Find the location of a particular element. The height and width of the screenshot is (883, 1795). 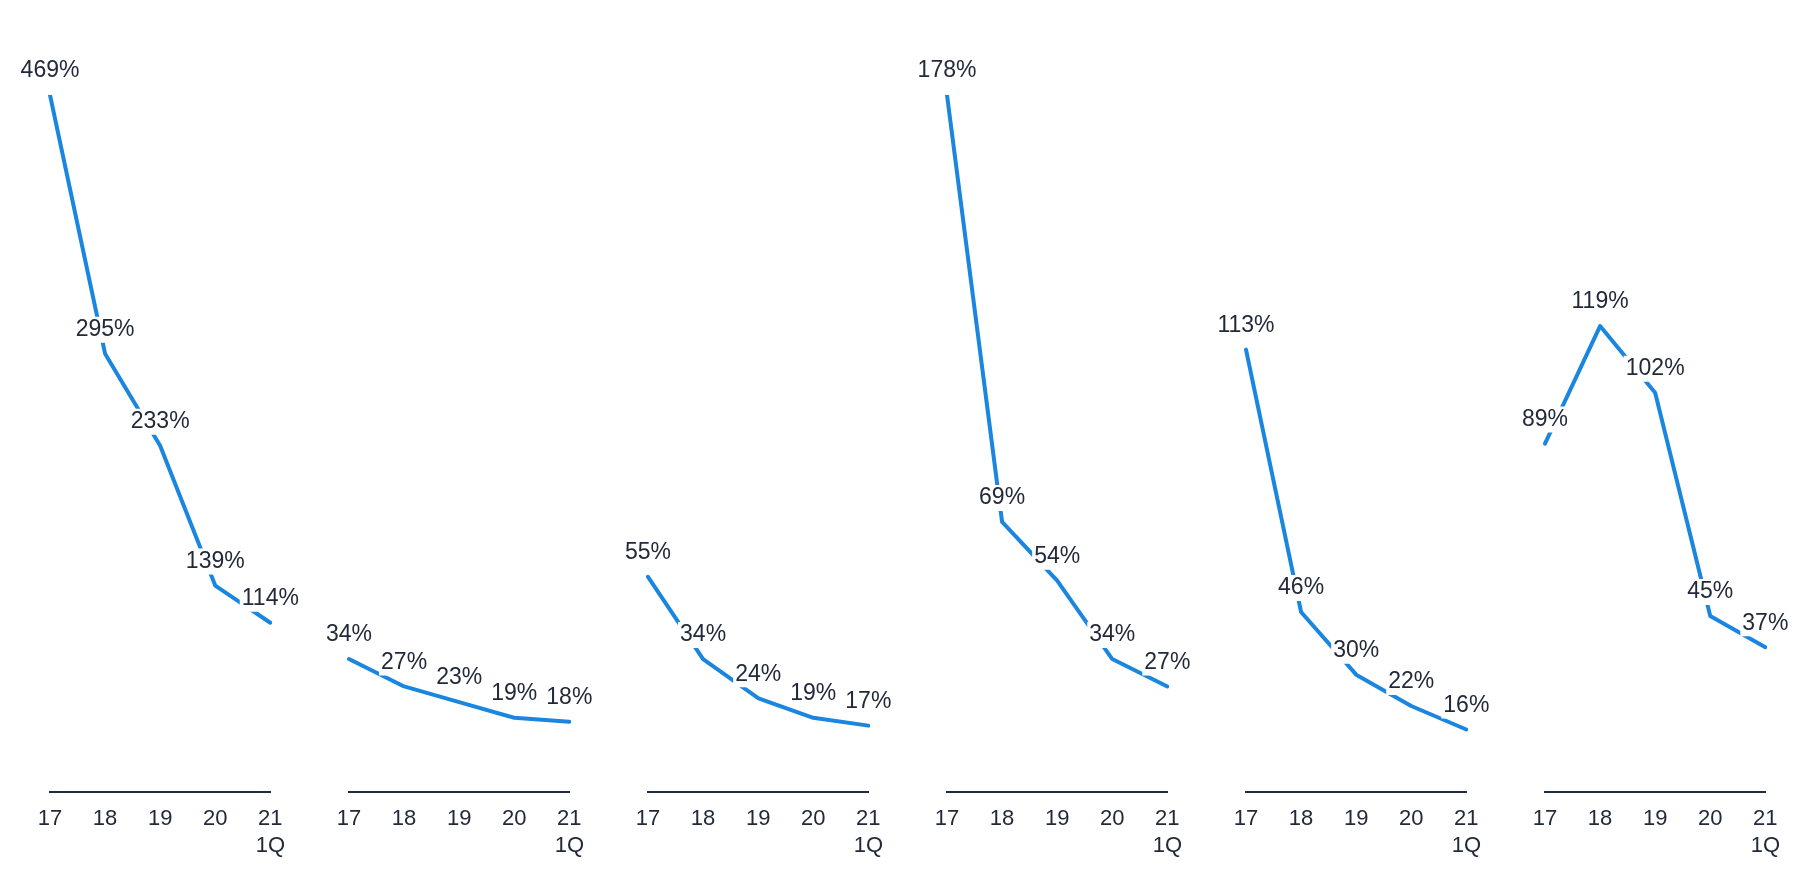

data-label: 37% is located at coordinates (1765, 621).